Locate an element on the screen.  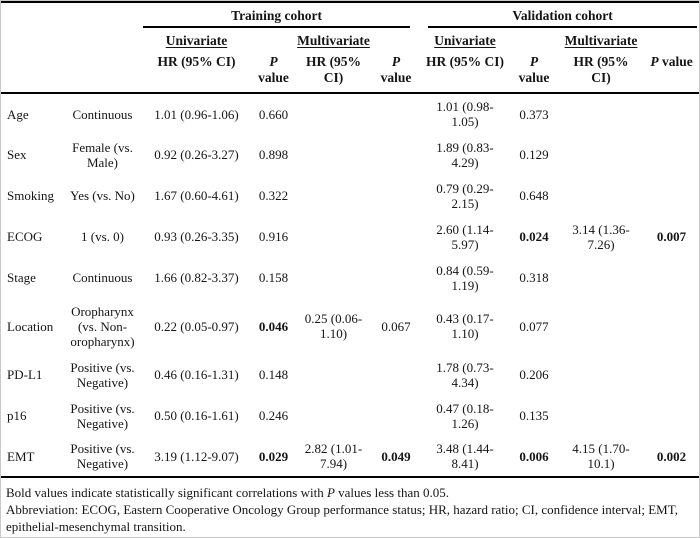
validation-multivariate-hr-cell: 3.14 (1.36-7.26) is located at coordinates (601, 236).